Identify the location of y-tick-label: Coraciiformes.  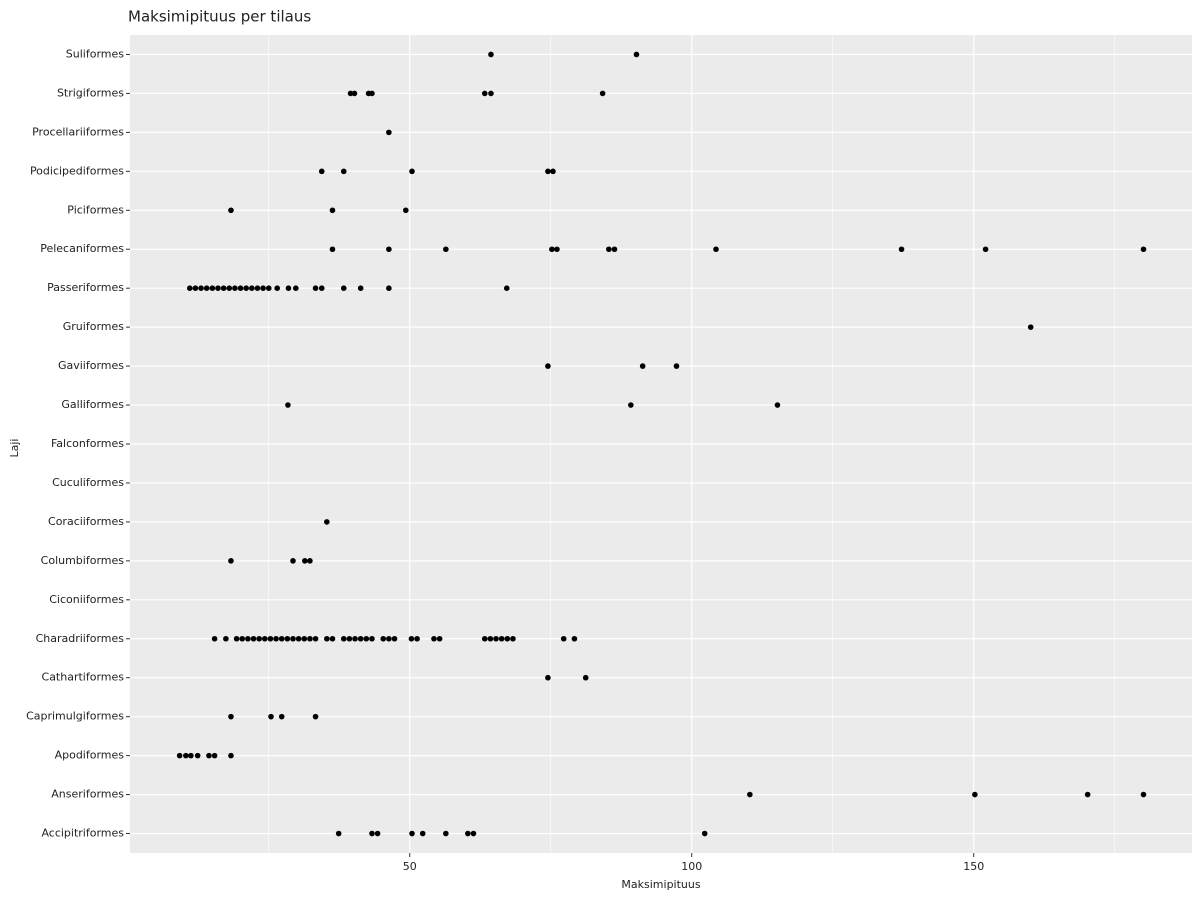
(86, 521).